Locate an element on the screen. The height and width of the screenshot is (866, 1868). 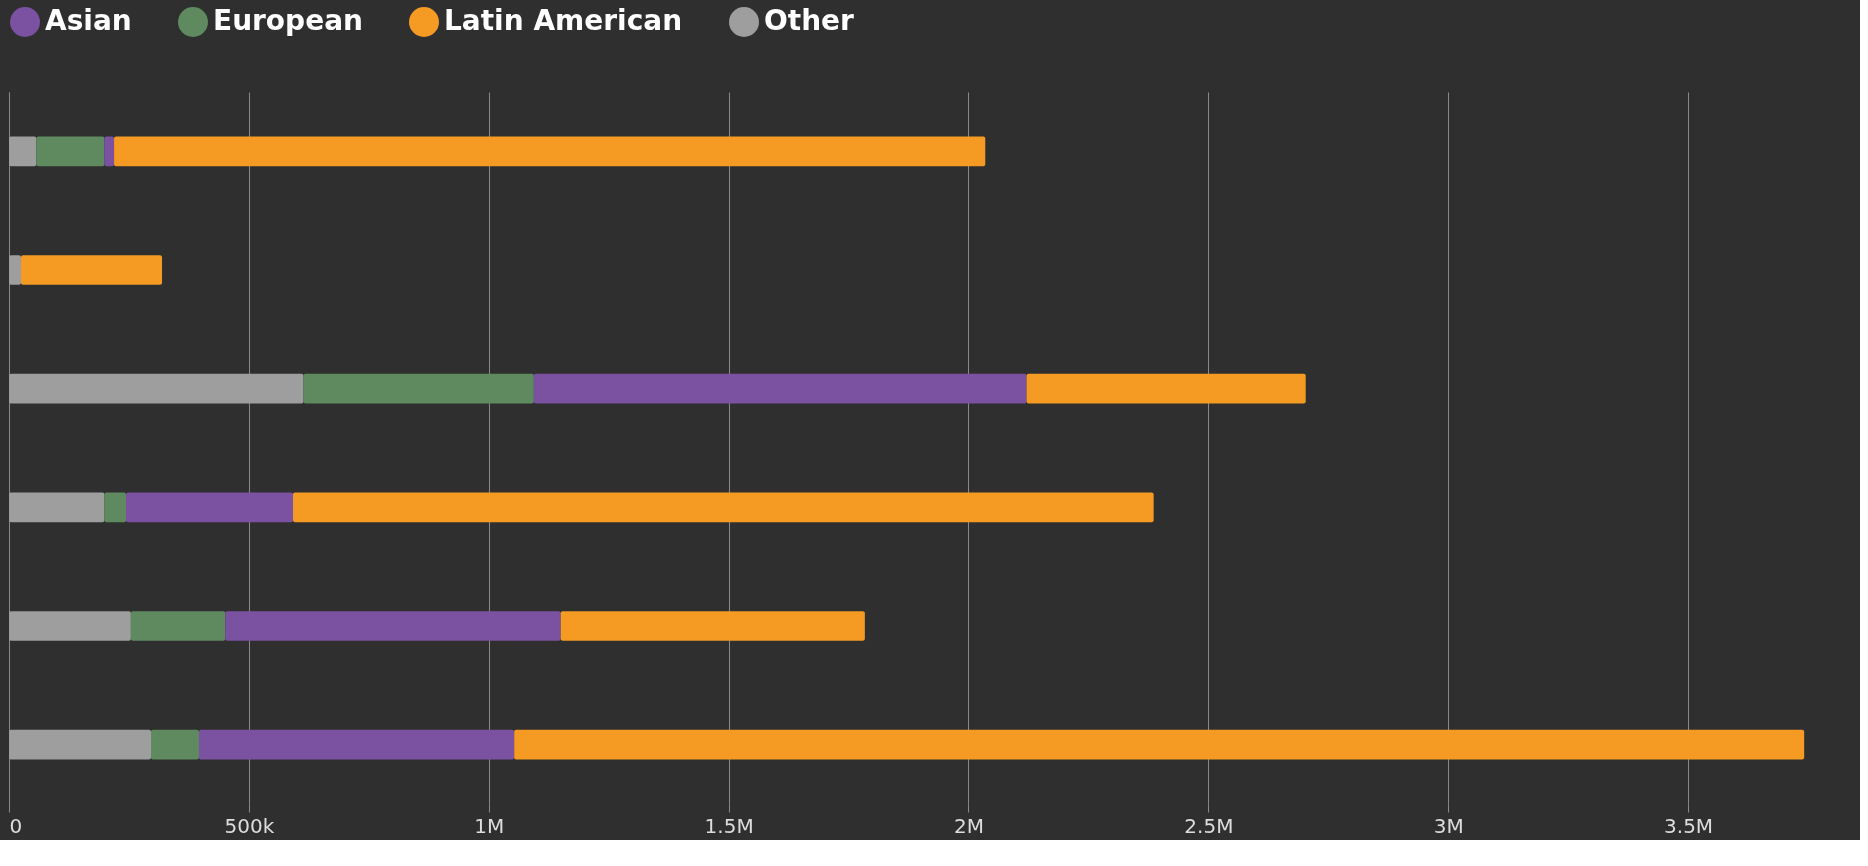
x-tick-label: 500k is located at coordinates (249, 825).